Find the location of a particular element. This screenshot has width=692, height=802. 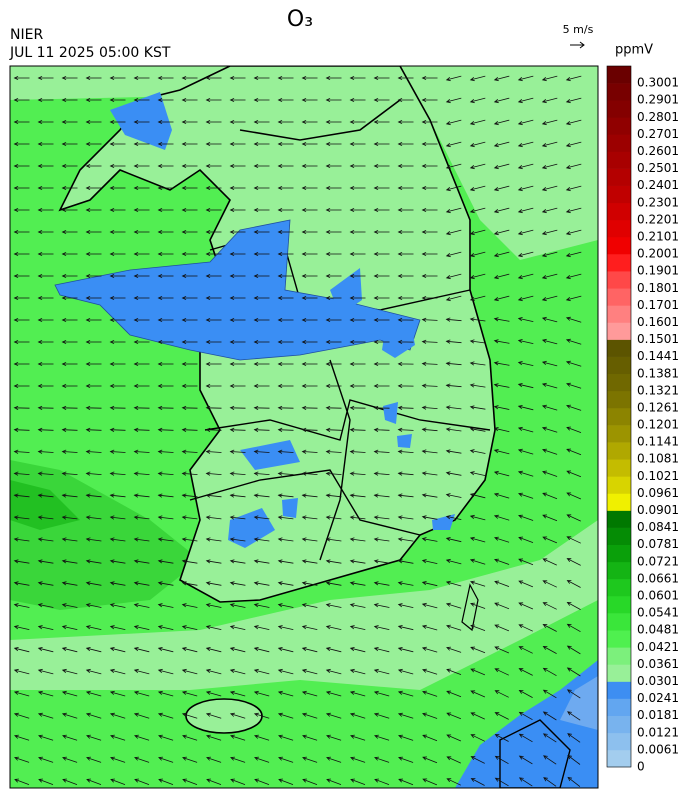

concentration-patch is located at coordinates (290, 508).